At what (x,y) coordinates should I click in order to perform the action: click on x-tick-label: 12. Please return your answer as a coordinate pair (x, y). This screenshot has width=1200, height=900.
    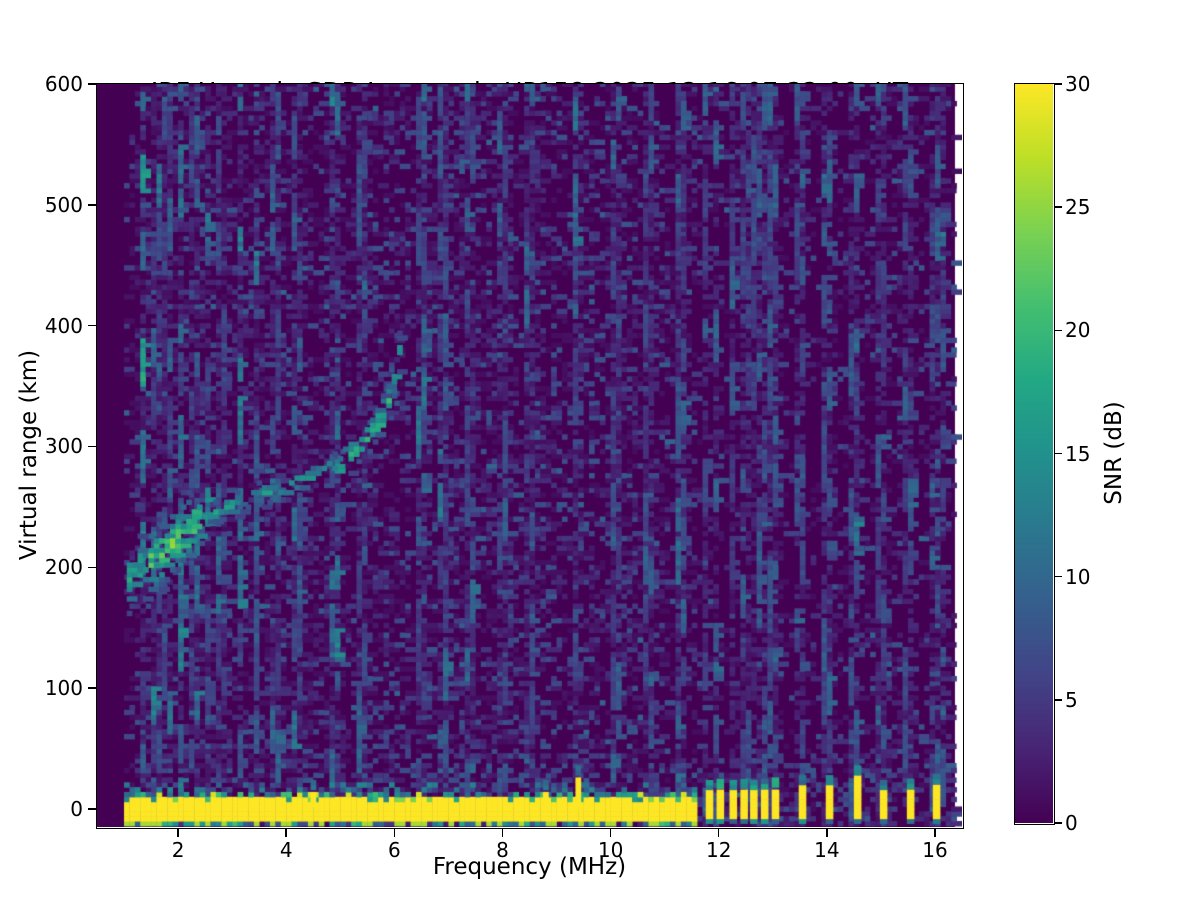
    Looking at the image, I should click on (718, 850).